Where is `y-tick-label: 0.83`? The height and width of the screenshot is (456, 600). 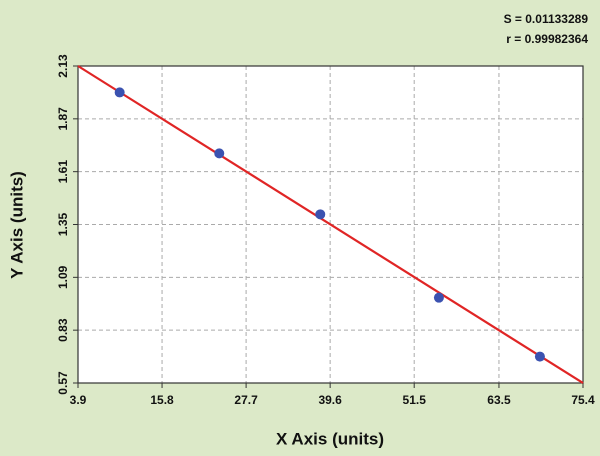
y-tick-label: 0.83 is located at coordinates (63, 330).